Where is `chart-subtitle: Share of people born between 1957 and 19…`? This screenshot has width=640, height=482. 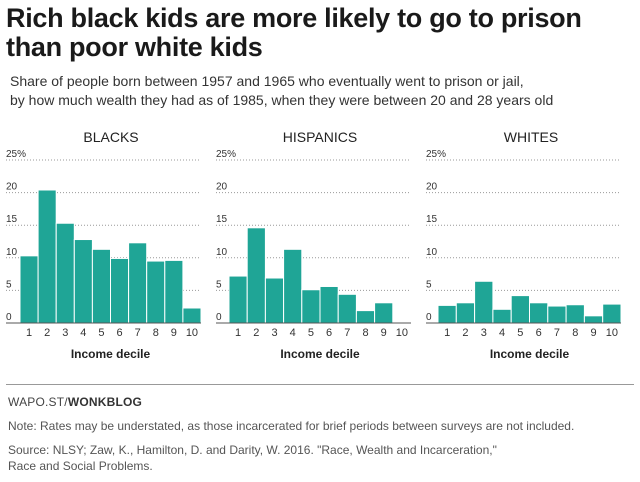
chart-subtitle: Share of people born between 1957 and 19… is located at coordinates (322, 91).